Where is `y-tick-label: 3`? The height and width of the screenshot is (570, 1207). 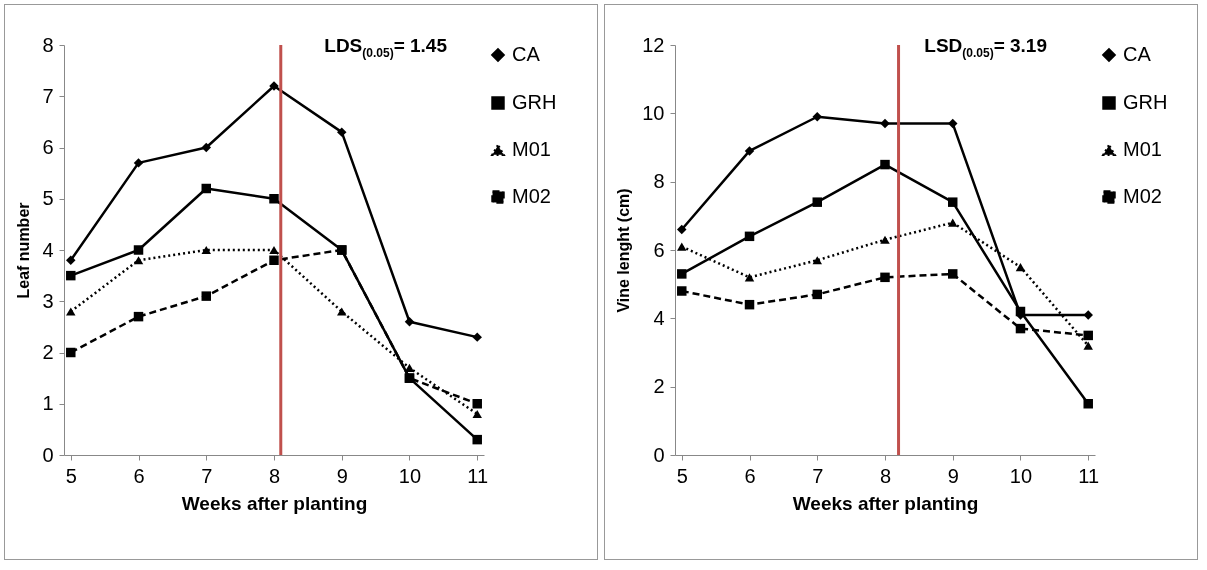
y-tick-label: 3 is located at coordinates (48, 300).